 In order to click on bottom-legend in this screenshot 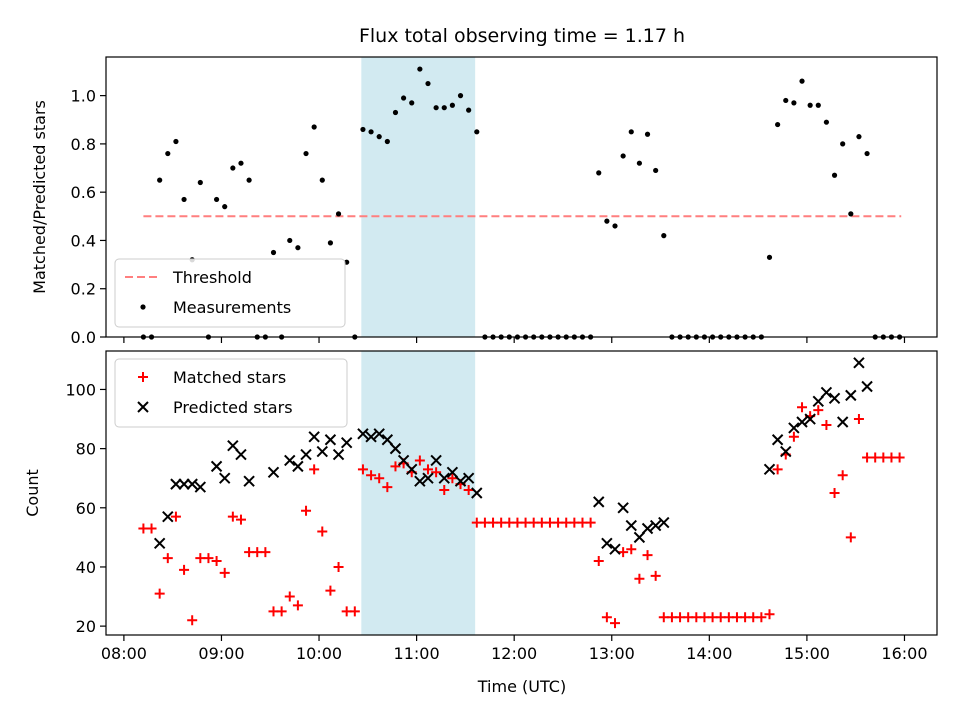, I will do `click(231, 393)`.